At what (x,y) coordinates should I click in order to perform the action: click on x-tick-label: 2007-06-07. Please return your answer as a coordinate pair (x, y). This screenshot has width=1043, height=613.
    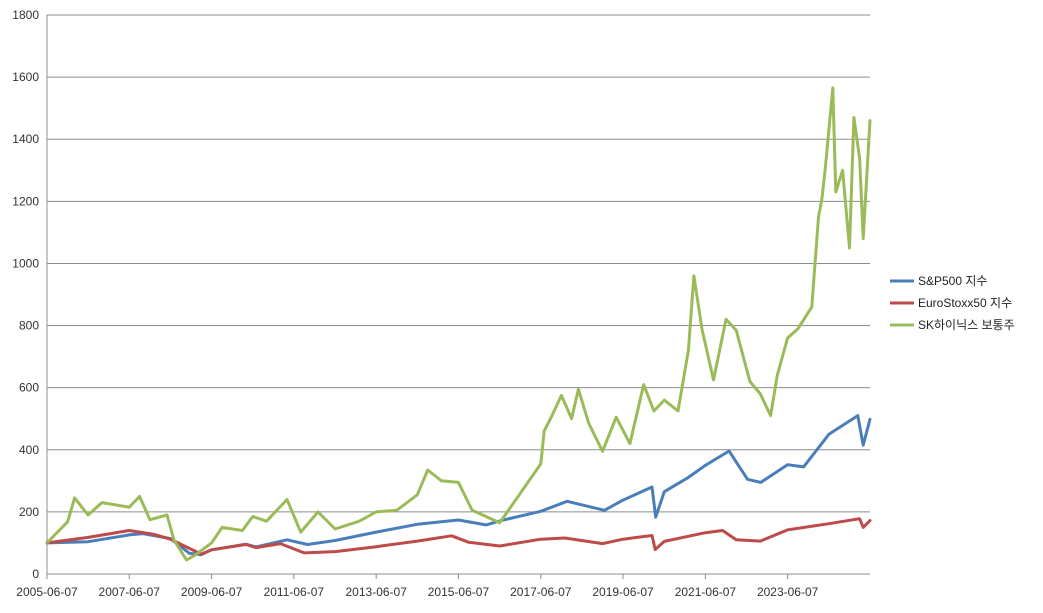
    Looking at the image, I should click on (130, 592).